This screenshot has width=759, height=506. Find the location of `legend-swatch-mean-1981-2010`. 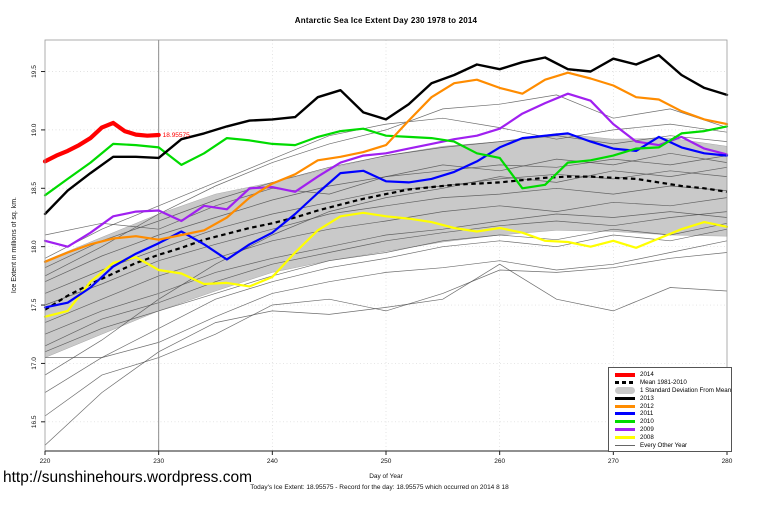

legend-swatch-mean-1981-2010 is located at coordinates (625, 382).